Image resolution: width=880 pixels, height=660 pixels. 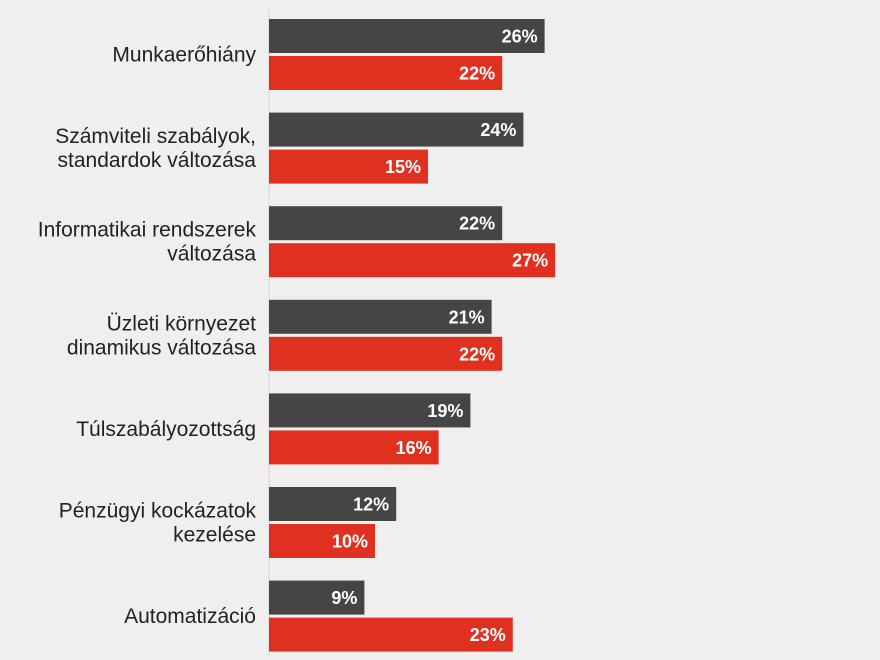 What do you see at coordinates (161, 347) in the screenshot?
I see `category-label-4-line2: dinamikus változása` at bounding box center [161, 347].